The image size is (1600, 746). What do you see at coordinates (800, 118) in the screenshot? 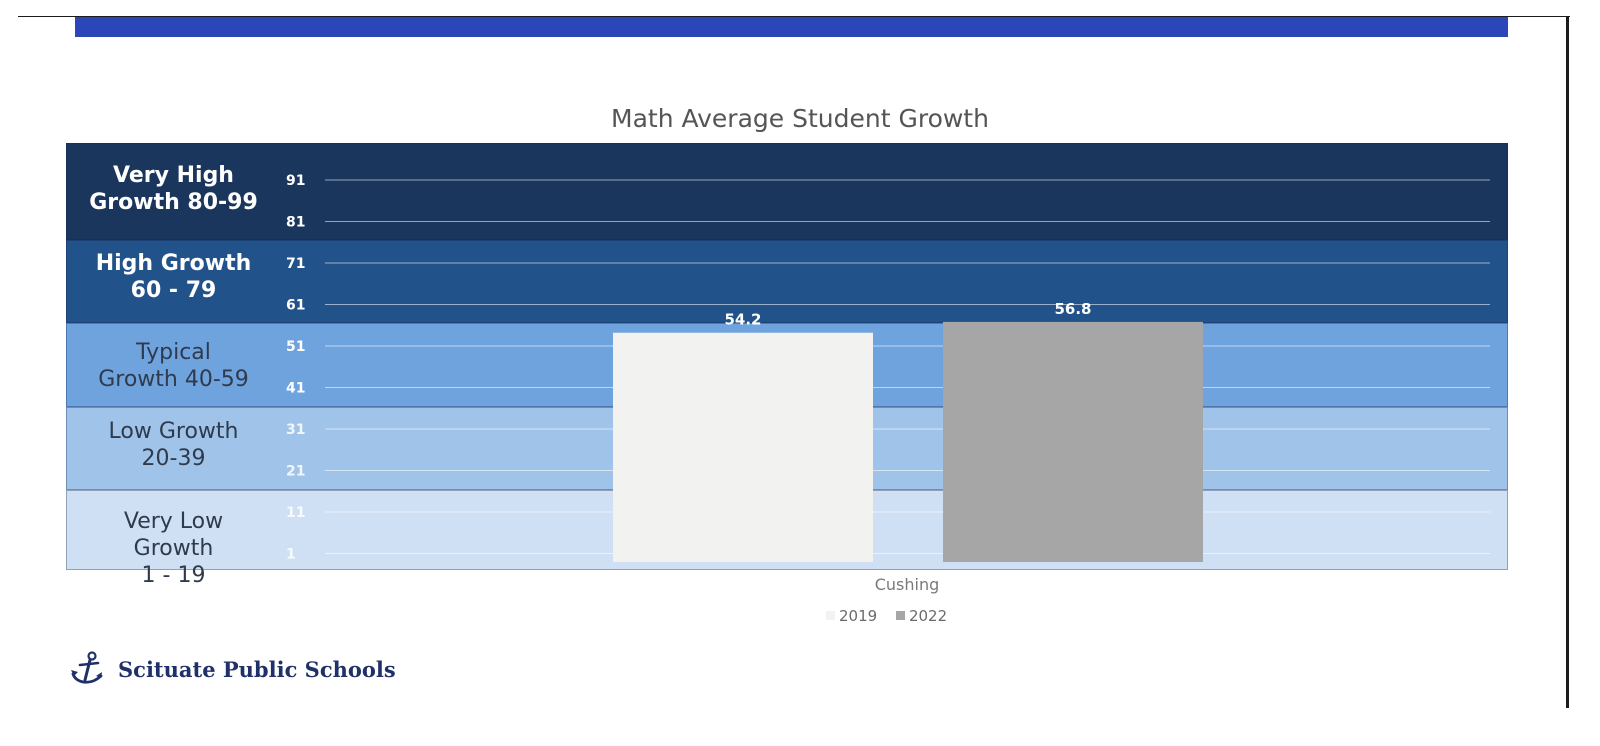
I see `chart-title: Math Average Student Growth` at bounding box center [800, 118].